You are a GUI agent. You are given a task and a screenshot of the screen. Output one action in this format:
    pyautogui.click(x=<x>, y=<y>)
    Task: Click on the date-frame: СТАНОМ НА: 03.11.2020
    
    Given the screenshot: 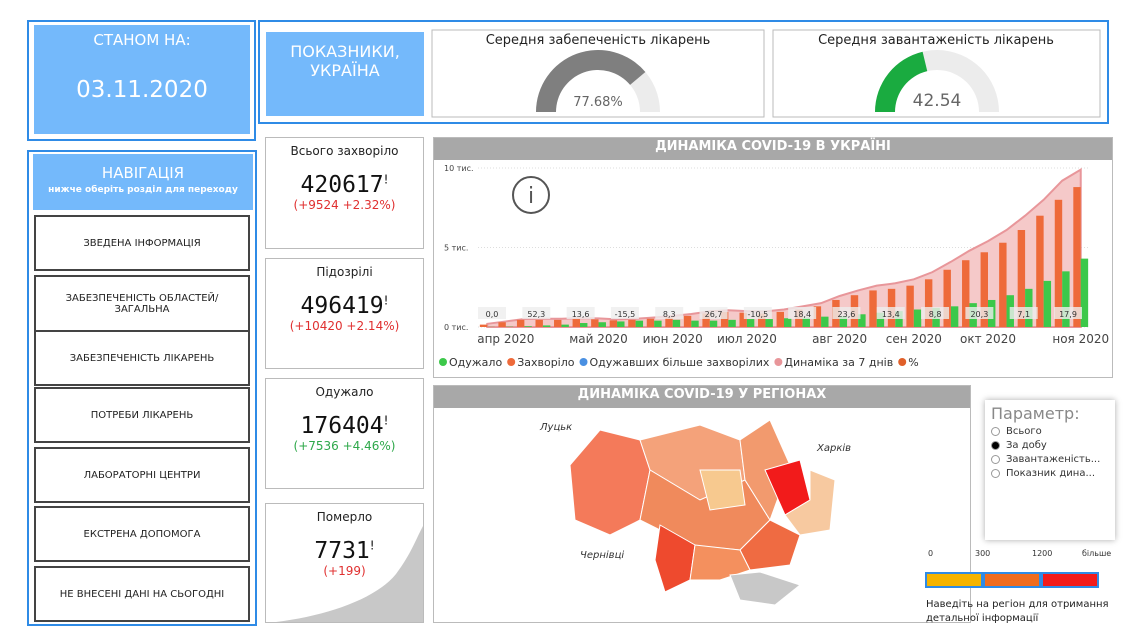 What is the action you would take?
    pyautogui.click(x=141, y=80)
    